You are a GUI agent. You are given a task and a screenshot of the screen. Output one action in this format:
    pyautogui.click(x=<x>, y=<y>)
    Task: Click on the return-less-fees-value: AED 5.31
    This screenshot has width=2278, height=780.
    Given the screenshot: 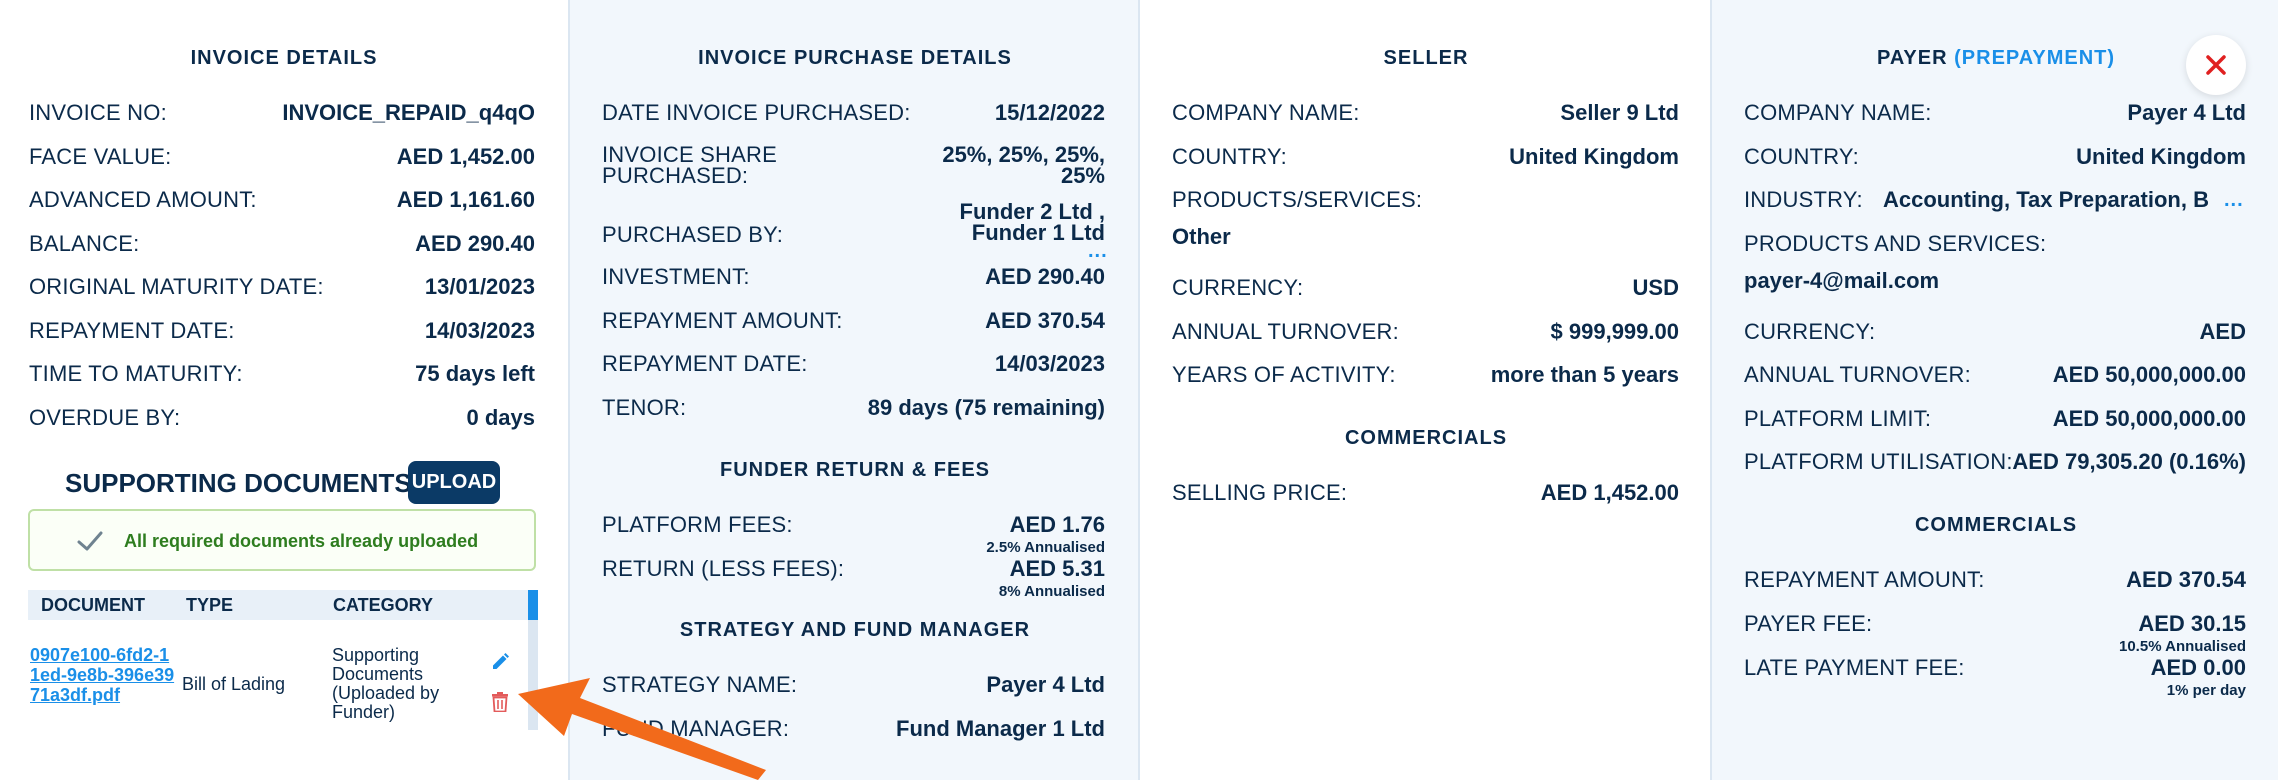 What is the action you would take?
    pyautogui.click(x=1057, y=568)
    